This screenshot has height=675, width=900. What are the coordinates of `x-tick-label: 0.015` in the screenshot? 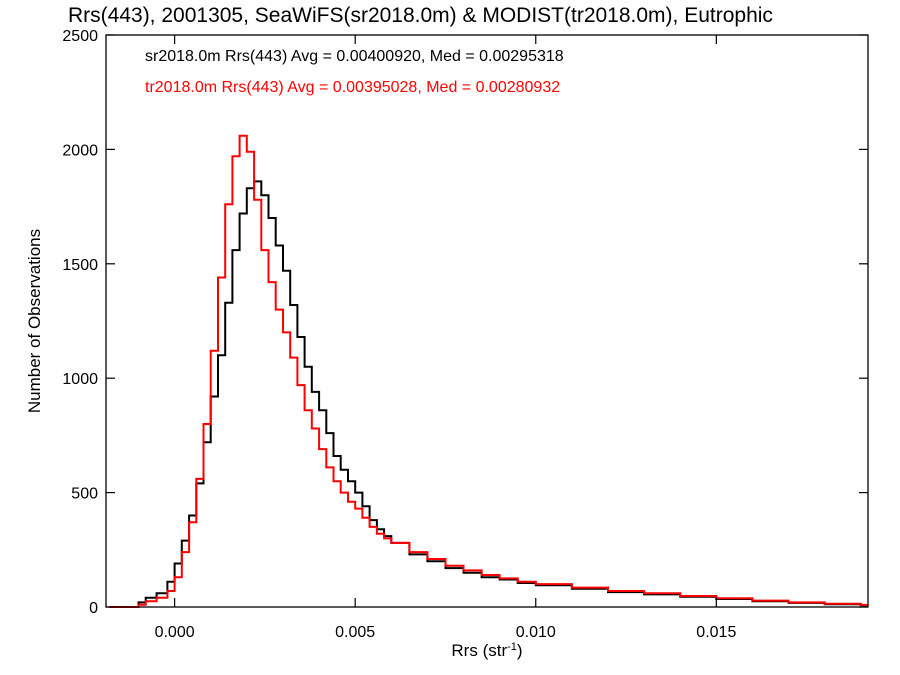 It's located at (716, 632).